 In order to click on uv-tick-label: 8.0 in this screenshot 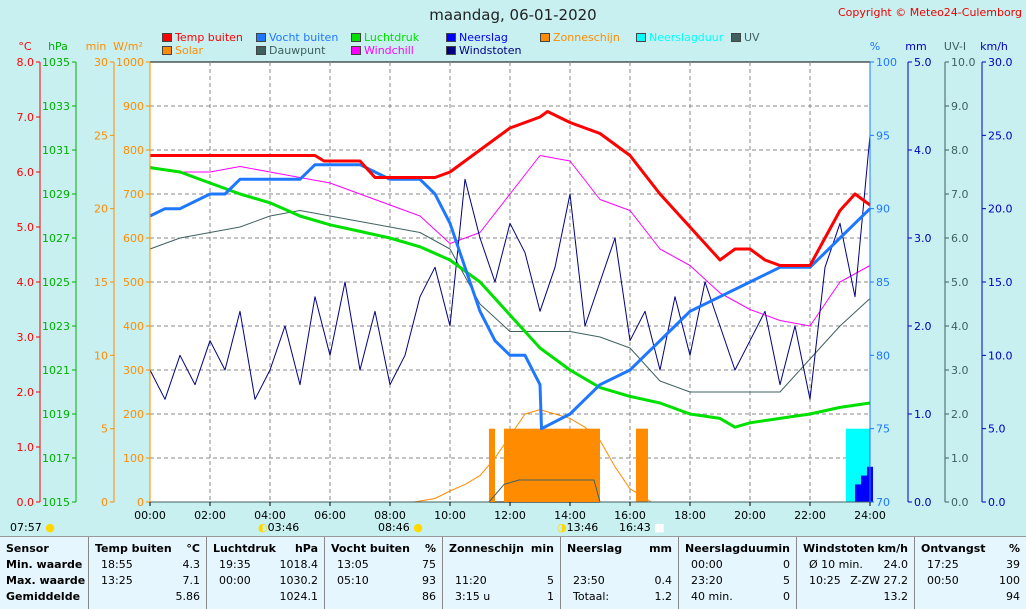, I will do `click(960, 150)`.